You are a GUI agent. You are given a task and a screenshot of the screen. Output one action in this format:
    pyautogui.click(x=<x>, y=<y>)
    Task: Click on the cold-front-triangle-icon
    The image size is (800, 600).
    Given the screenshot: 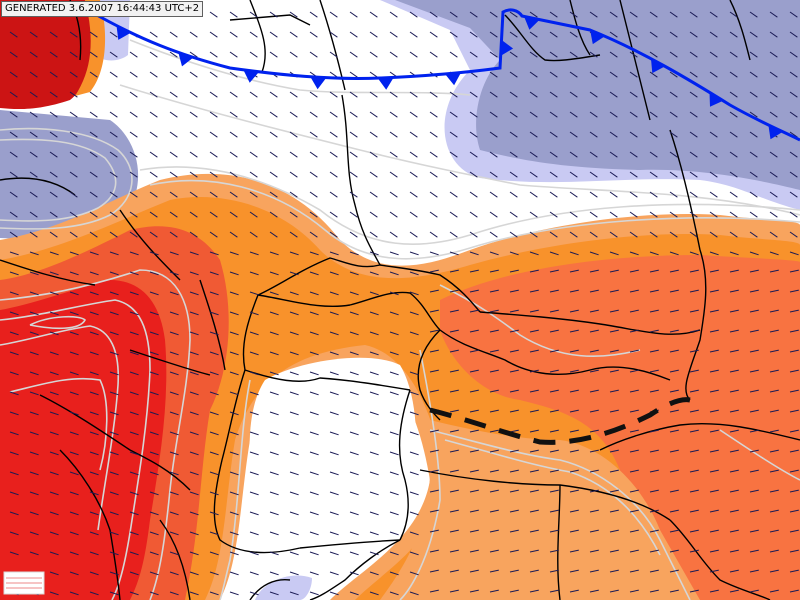 What is the action you would take?
    pyautogui.click(x=385, y=83)
    